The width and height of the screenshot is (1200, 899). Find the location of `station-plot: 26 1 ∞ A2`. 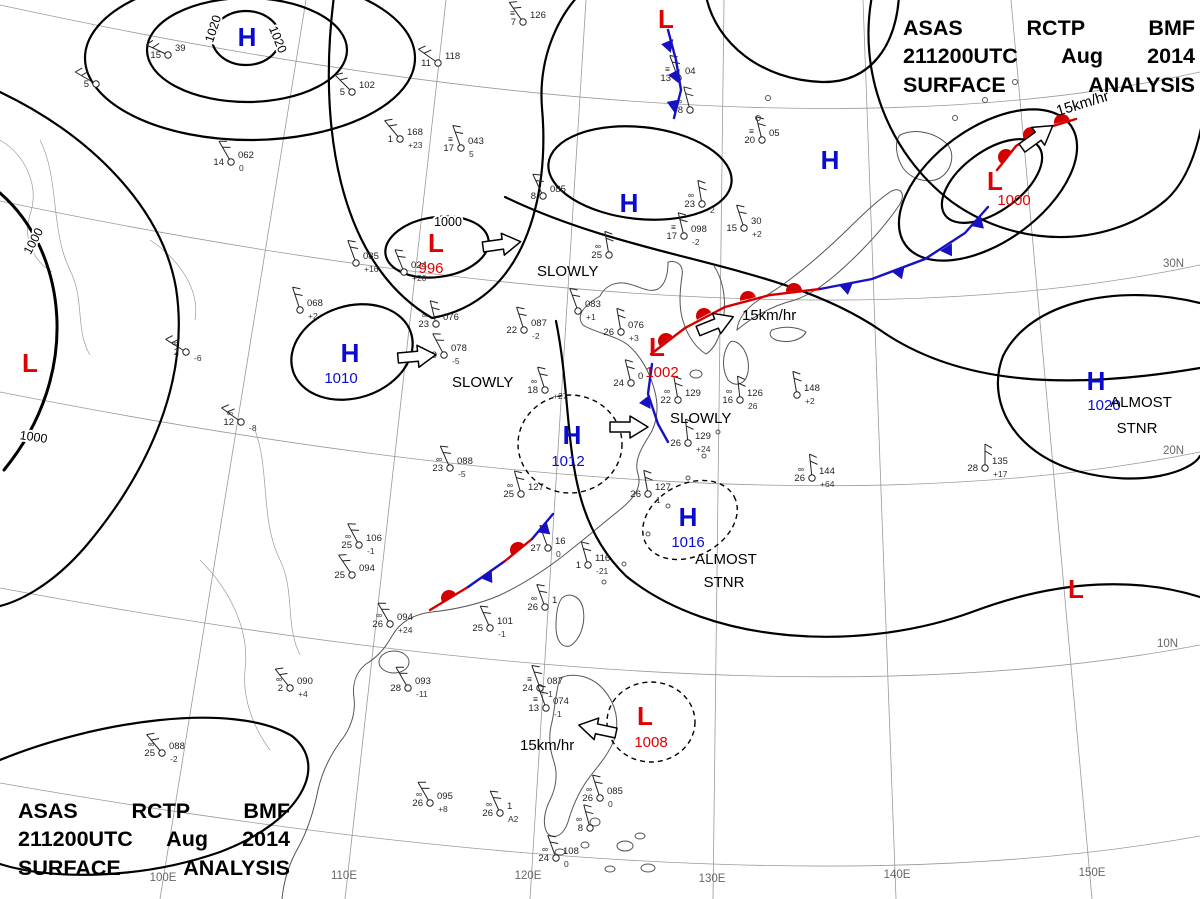

station-plot: 26 1 ∞ A2 is located at coordinates (500, 807).